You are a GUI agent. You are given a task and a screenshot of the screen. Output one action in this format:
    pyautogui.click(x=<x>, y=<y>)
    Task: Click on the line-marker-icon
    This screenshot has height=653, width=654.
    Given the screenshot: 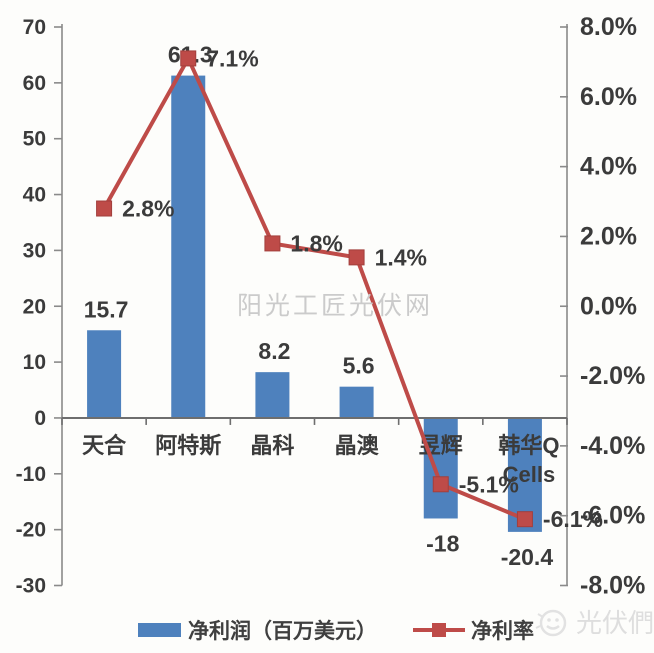 What is the action you would take?
    pyautogui.click(x=439, y=630)
    